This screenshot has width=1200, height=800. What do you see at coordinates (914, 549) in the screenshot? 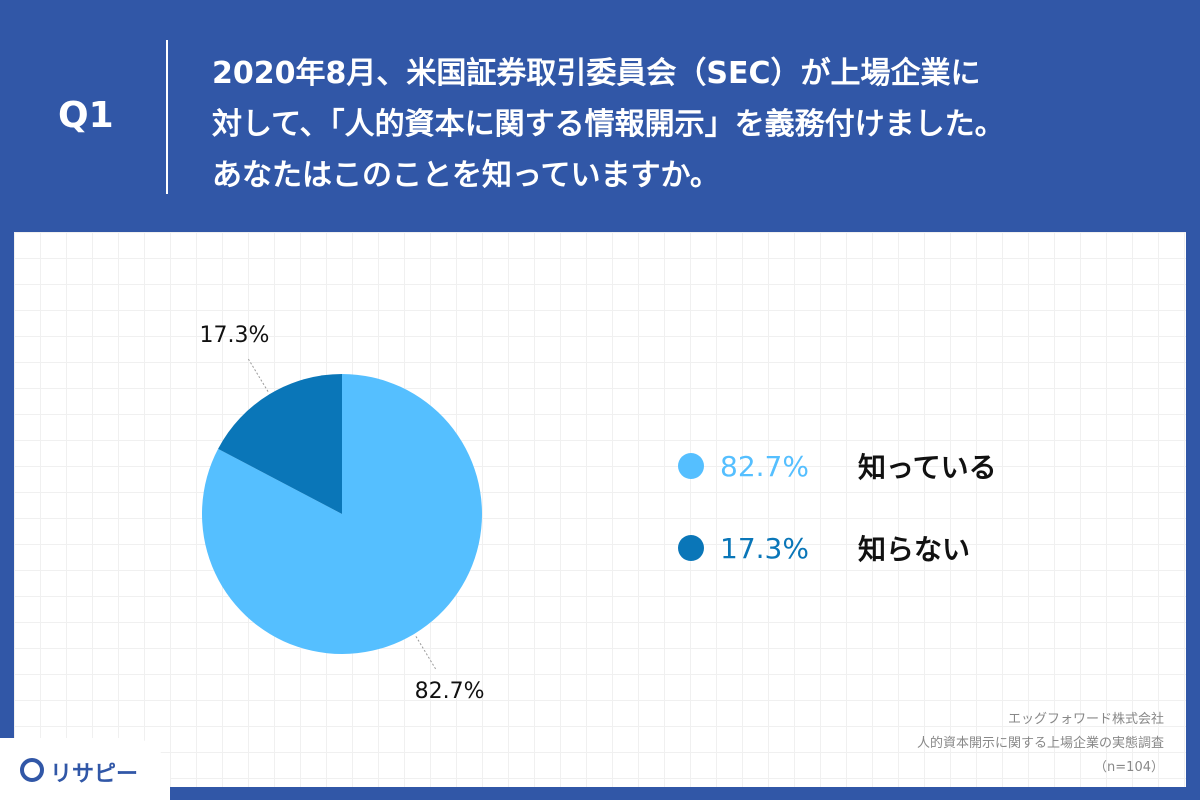
I see `legend-label: 知らない` at bounding box center [914, 549].